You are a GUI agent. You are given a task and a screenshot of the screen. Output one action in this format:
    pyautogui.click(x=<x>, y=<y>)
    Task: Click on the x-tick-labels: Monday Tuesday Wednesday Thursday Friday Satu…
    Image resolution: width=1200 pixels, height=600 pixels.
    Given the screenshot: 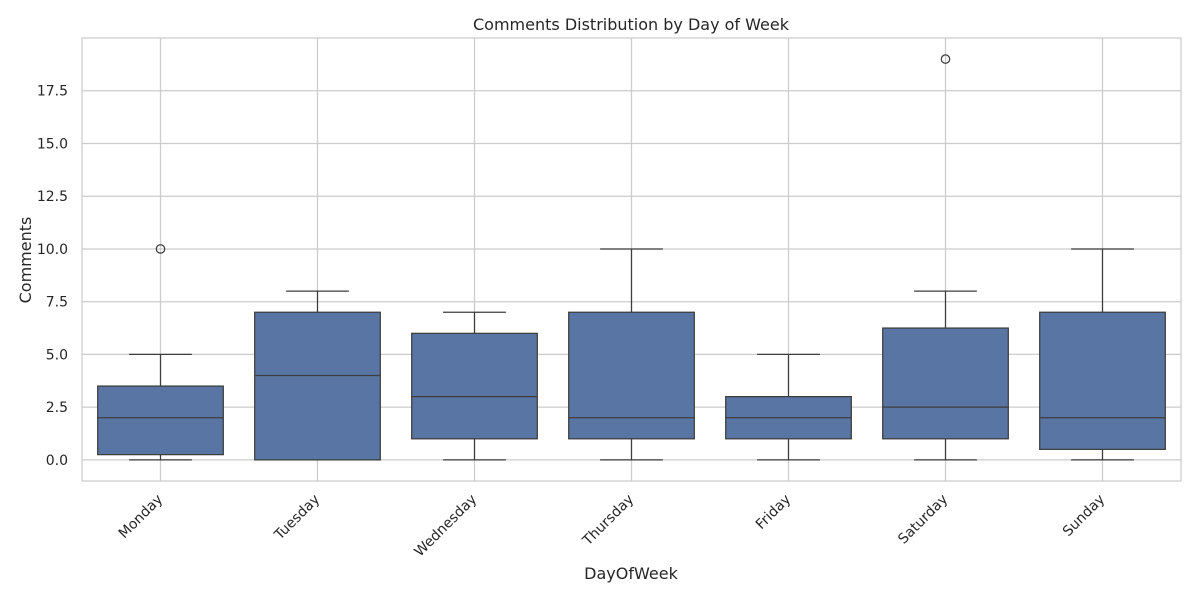 What is the action you would take?
    pyautogui.click(x=612, y=525)
    